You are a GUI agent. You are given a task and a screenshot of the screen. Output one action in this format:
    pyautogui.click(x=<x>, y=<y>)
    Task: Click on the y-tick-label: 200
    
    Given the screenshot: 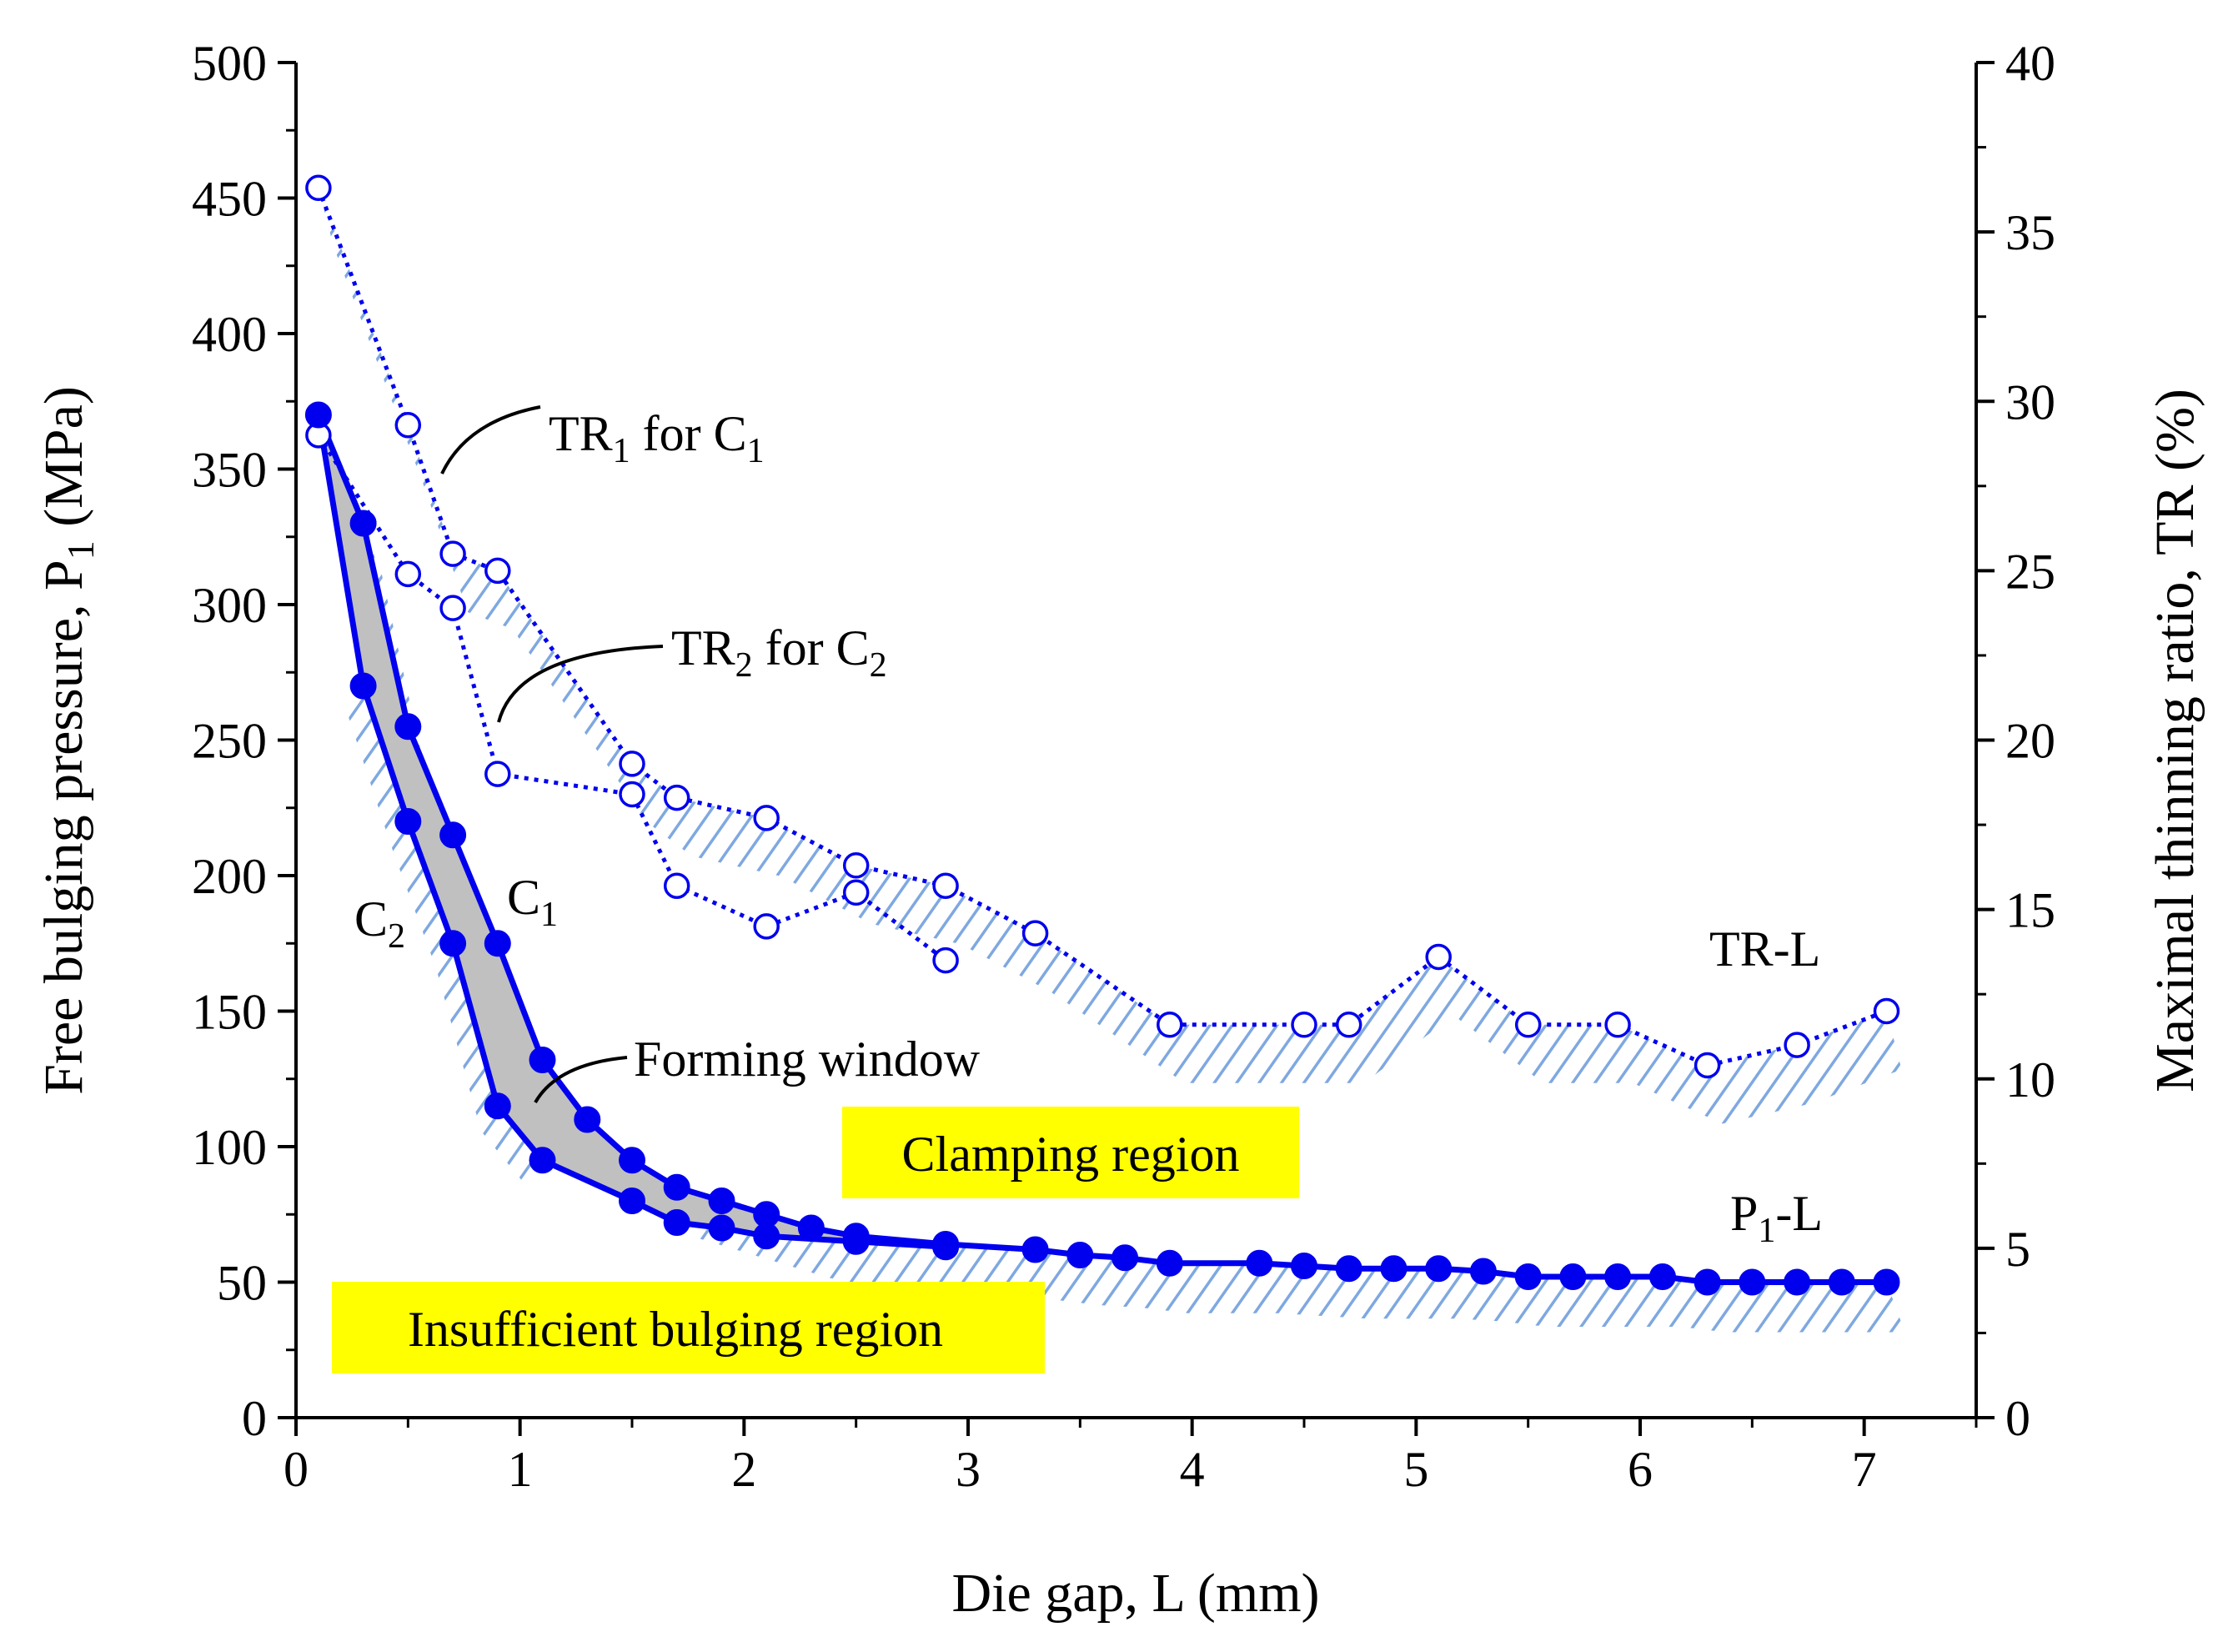 What is the action you would take?
    pyautogui.click(x=229, y=876)
    